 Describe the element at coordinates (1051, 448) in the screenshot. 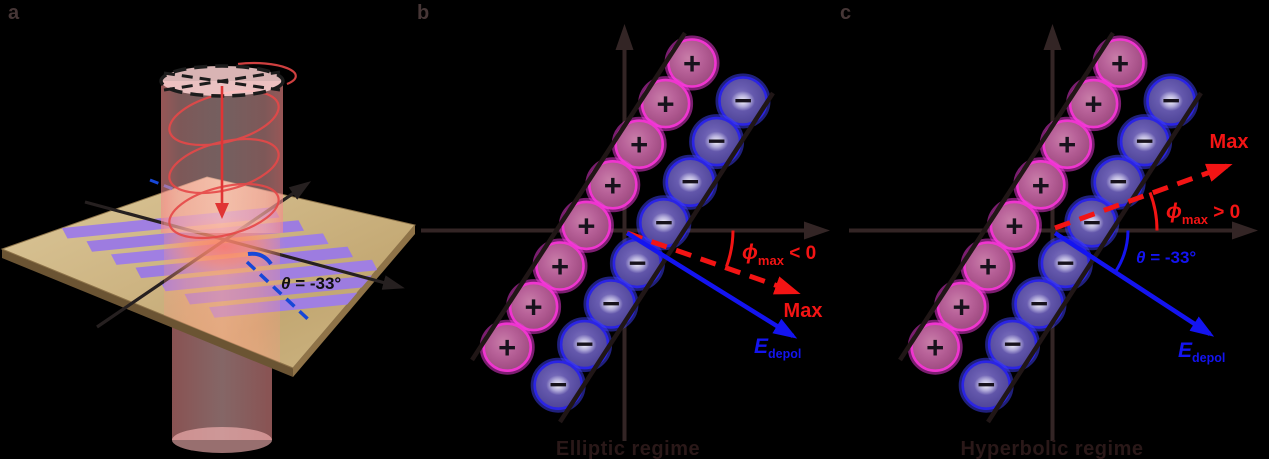

I see `caption-c: Hyperbolic regime` at that location.